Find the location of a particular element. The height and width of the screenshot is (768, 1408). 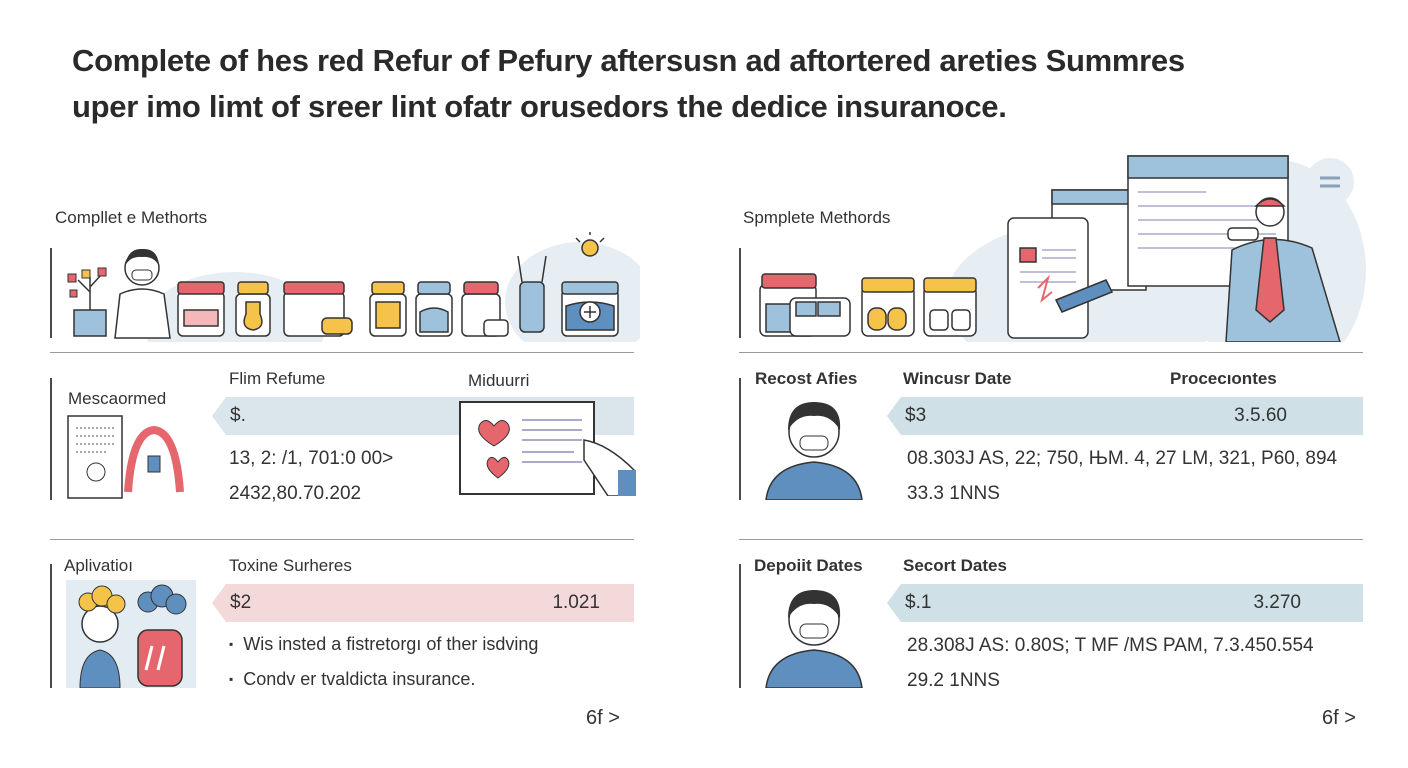

lab-jars-illustration is located at coordinates (353, 287).